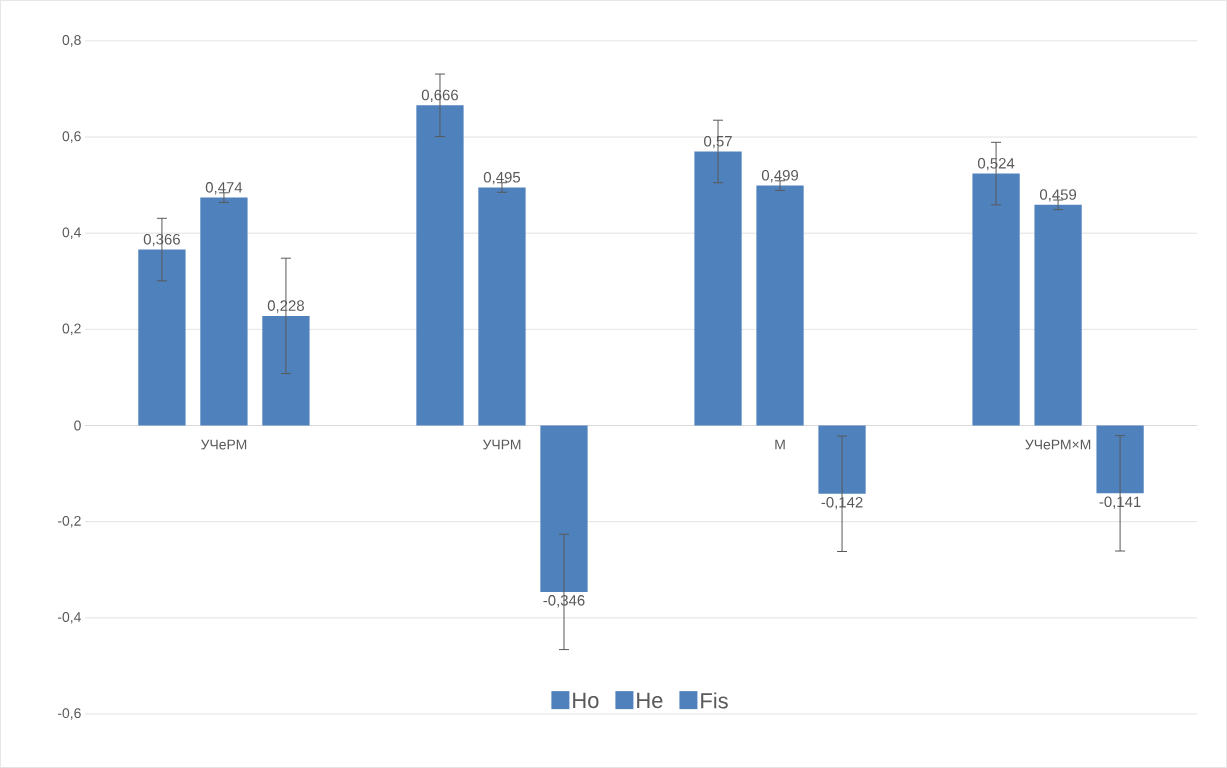  What do you see at coordinates (1058, 195) in the screenshot?
I see `data-label: 0,459` at bounding box center [1058, 195].